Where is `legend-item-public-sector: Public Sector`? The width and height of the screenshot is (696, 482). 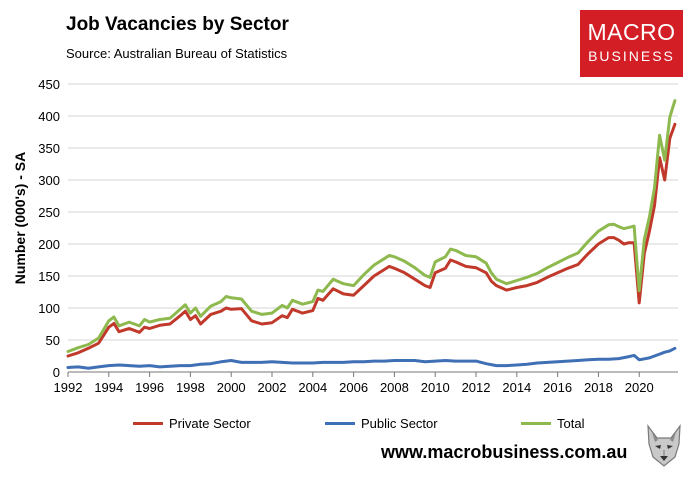 legend-item-public-sector: Public Sector is located at coordinates (381, 423).